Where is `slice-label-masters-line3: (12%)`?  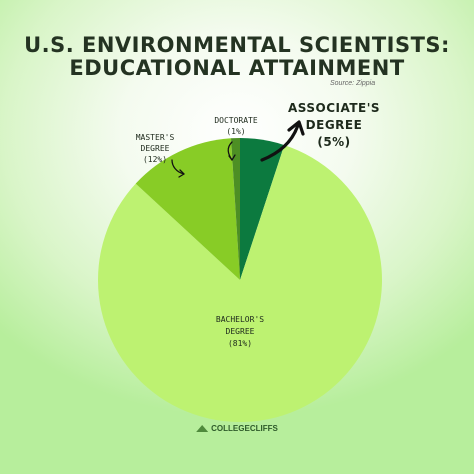 slice-label-masters-line3: (12%) is located at coordinates (155, 159).